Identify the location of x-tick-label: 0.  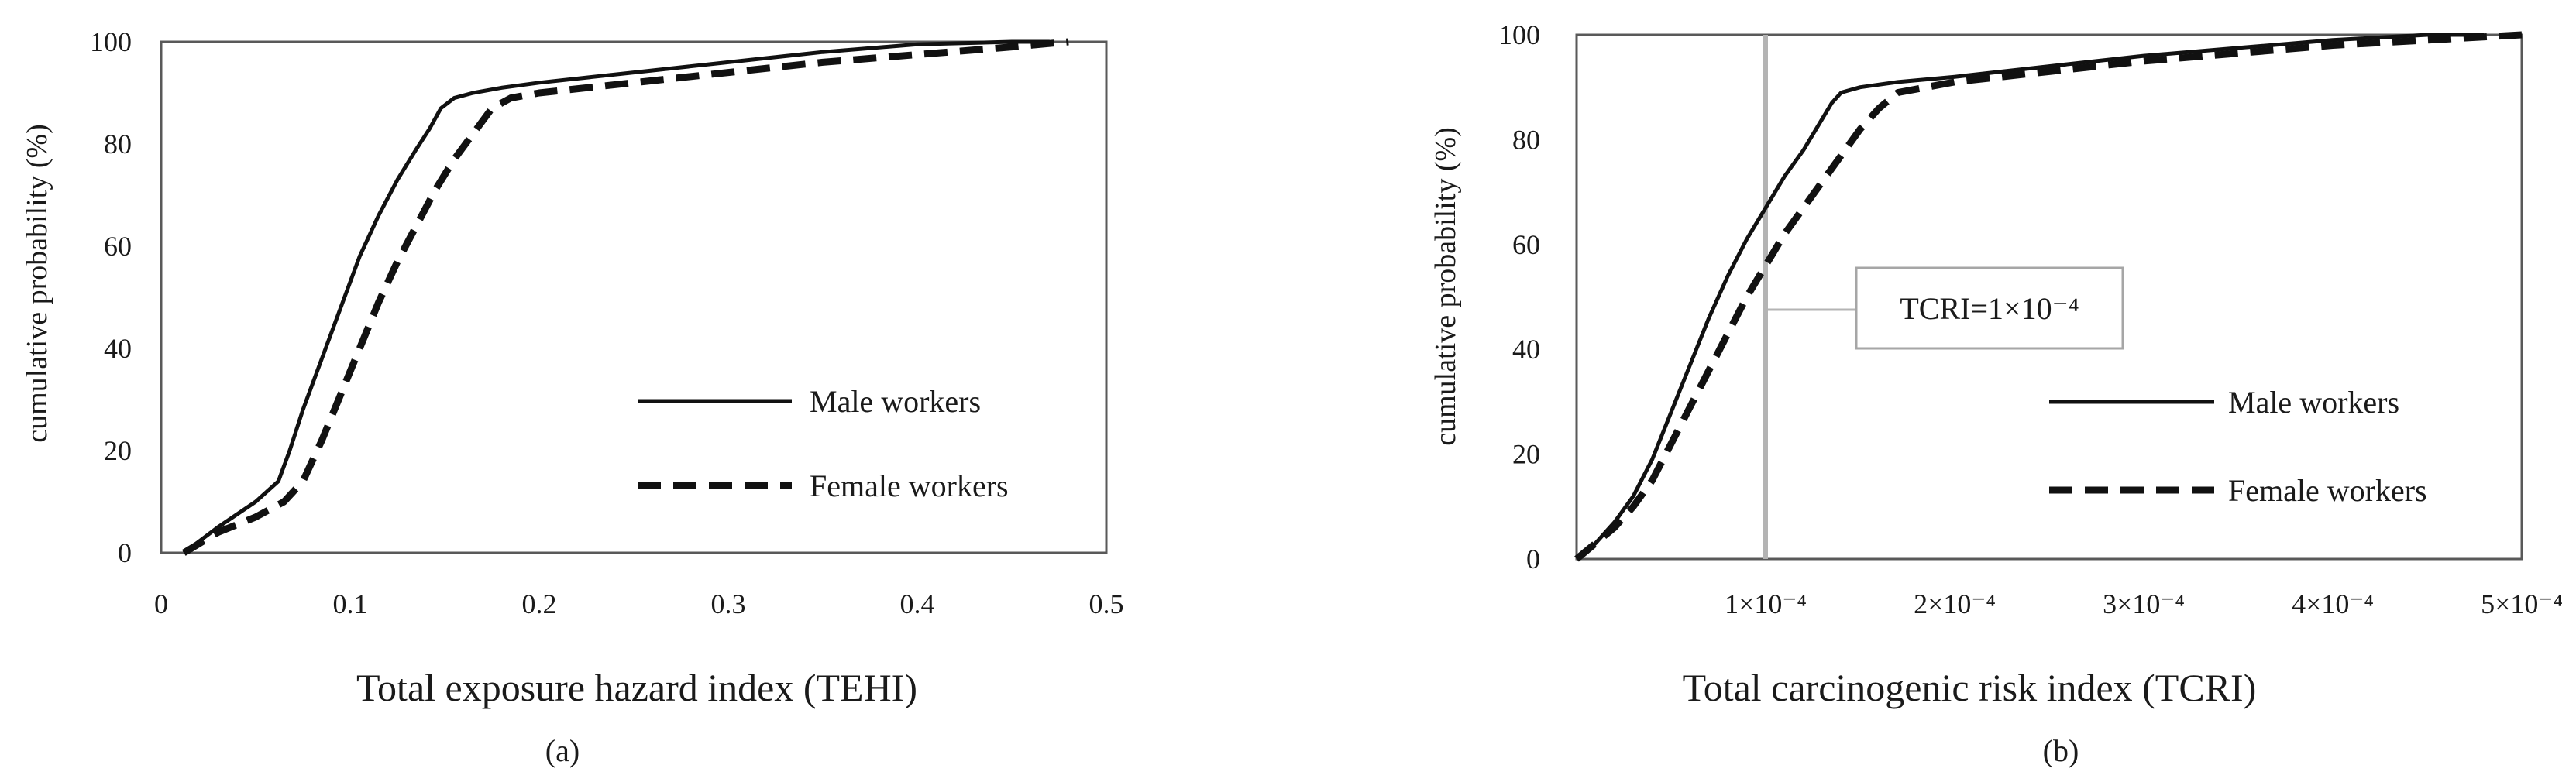
(161, 603).